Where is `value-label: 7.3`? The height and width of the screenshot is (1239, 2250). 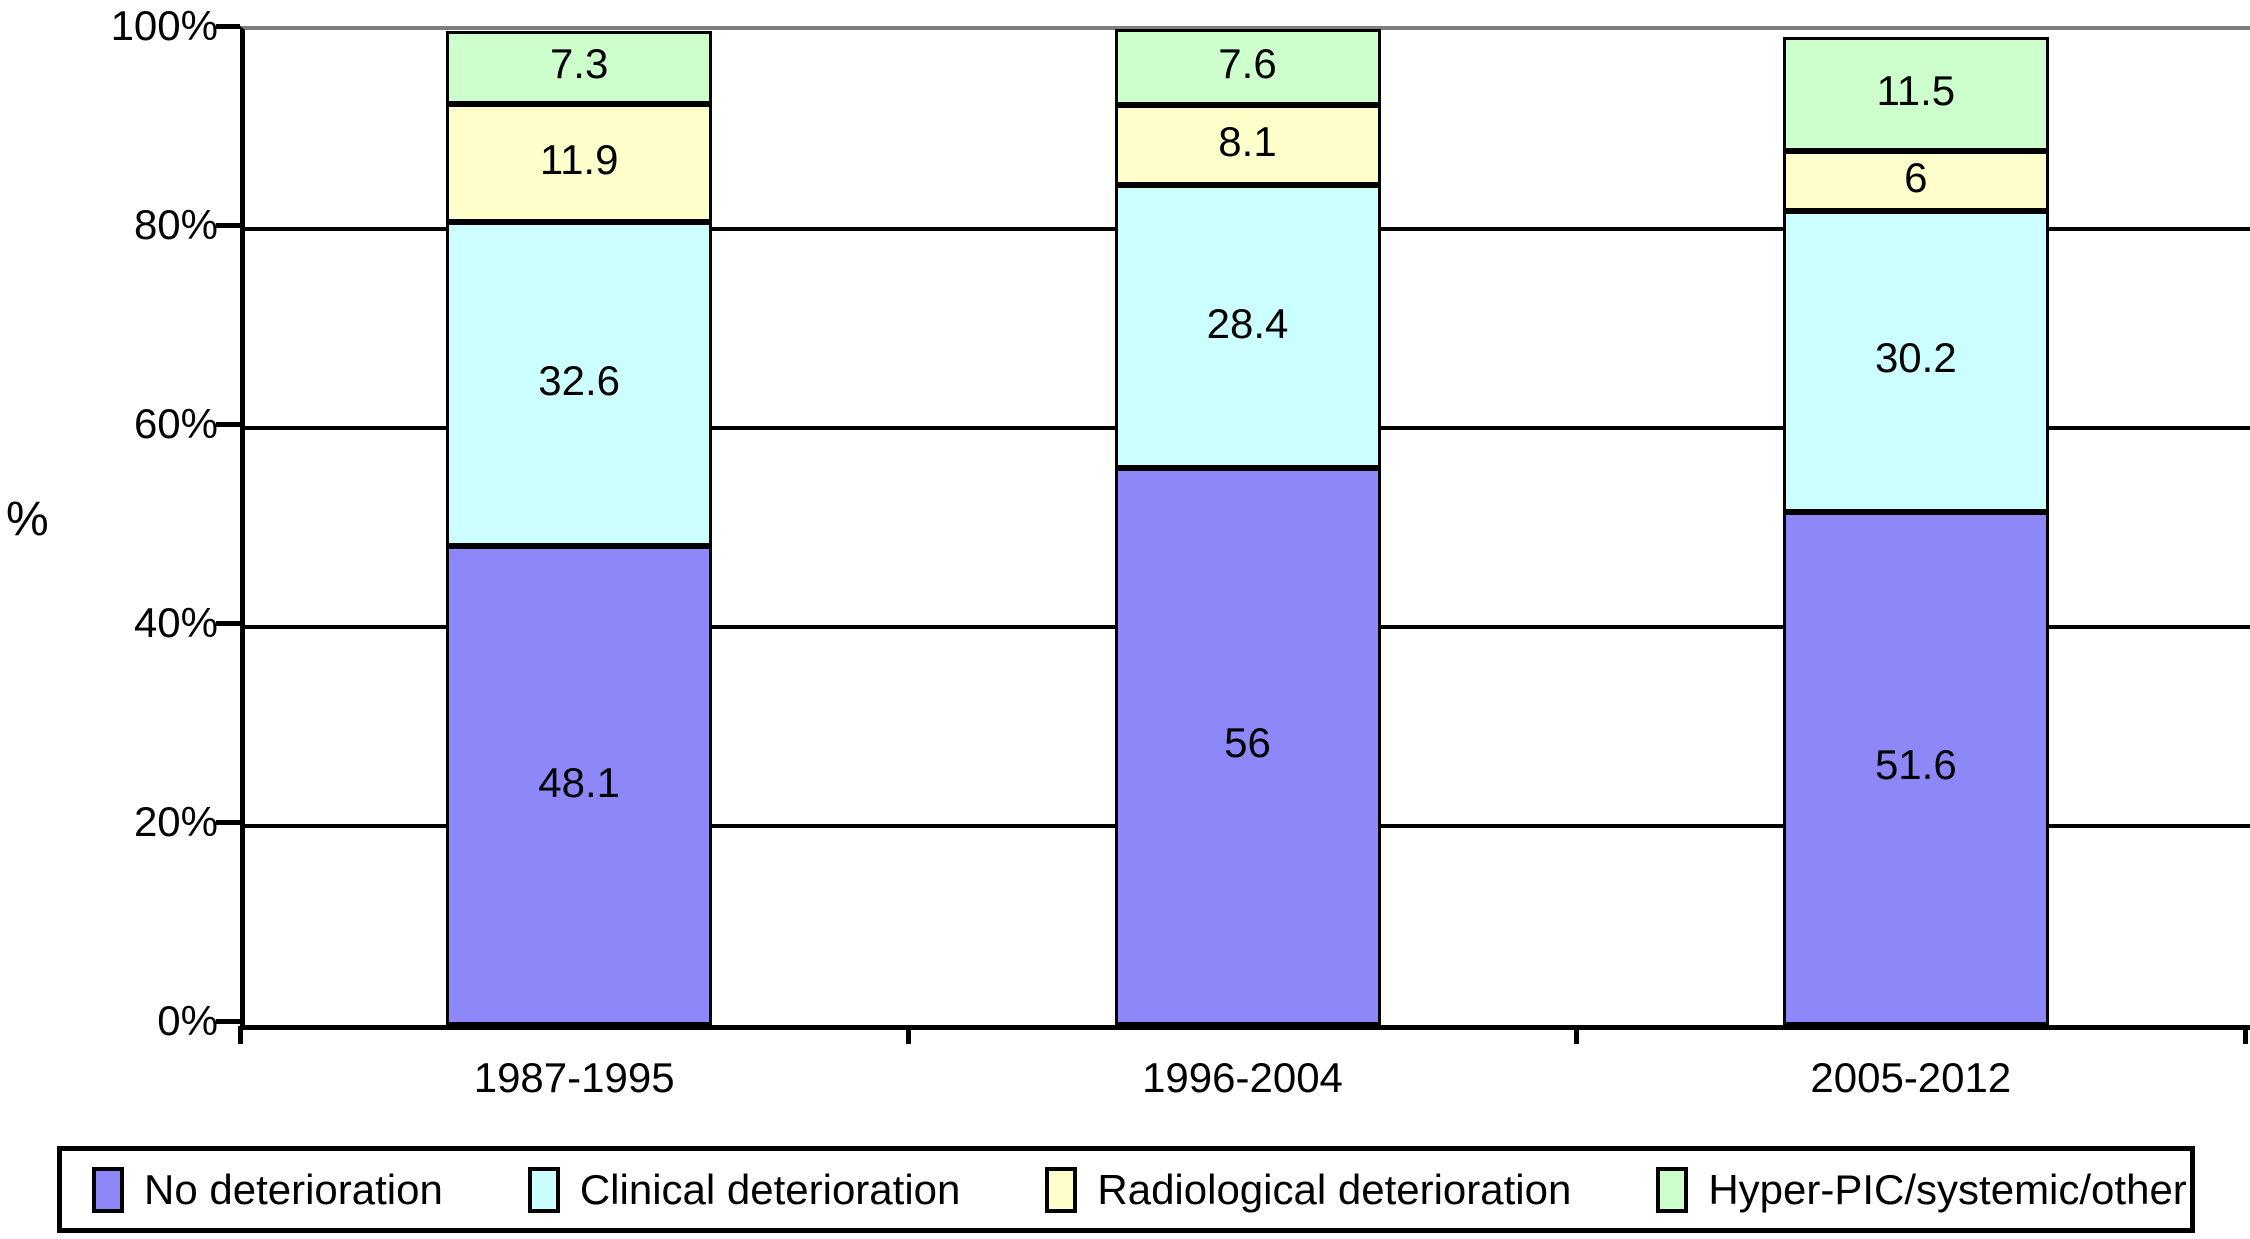 value-label: 7.3 is located at coordinates (579, 64).